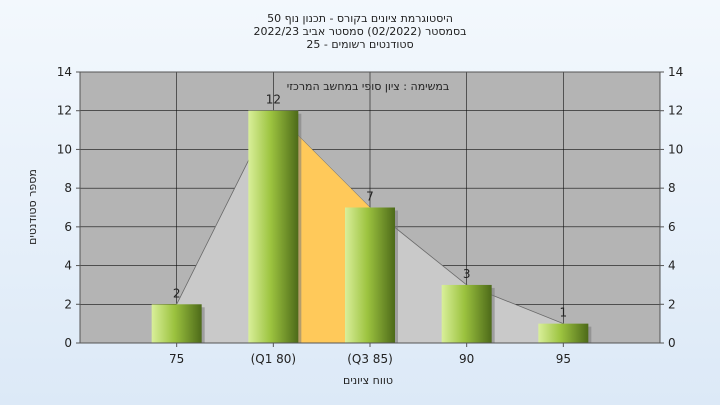  What do you see at coordinates (177, 293) in the screenshot?
I see `bar-value-label-0: 2` at bounding box center [177, 293].